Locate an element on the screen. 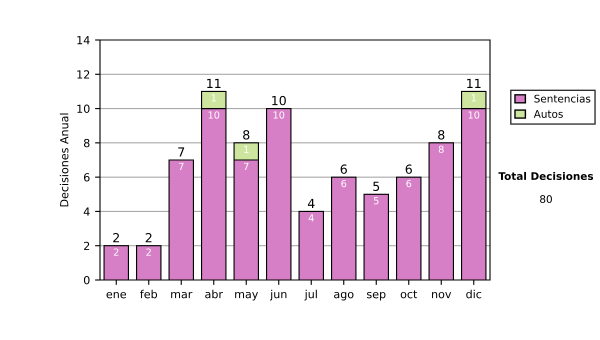 The image size is (600, 340). total-label: 7 is located at coordinates (181, 152).